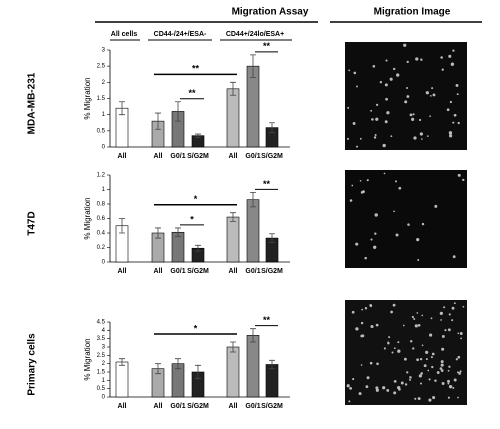  Describe the element at coordinates (87, 218) in the screenshot. I see `y-axis-label: % Migration` at that location.